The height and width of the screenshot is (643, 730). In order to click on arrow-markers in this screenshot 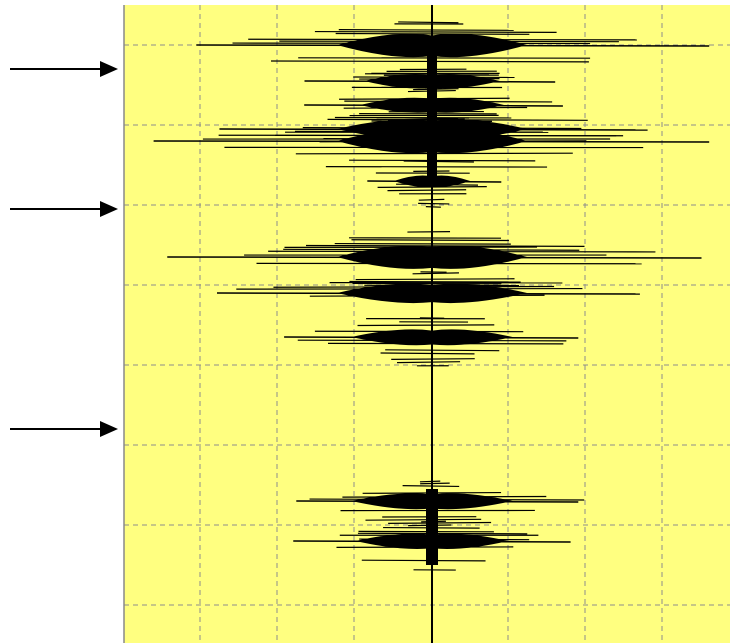, I will do `click(64, 249)`.